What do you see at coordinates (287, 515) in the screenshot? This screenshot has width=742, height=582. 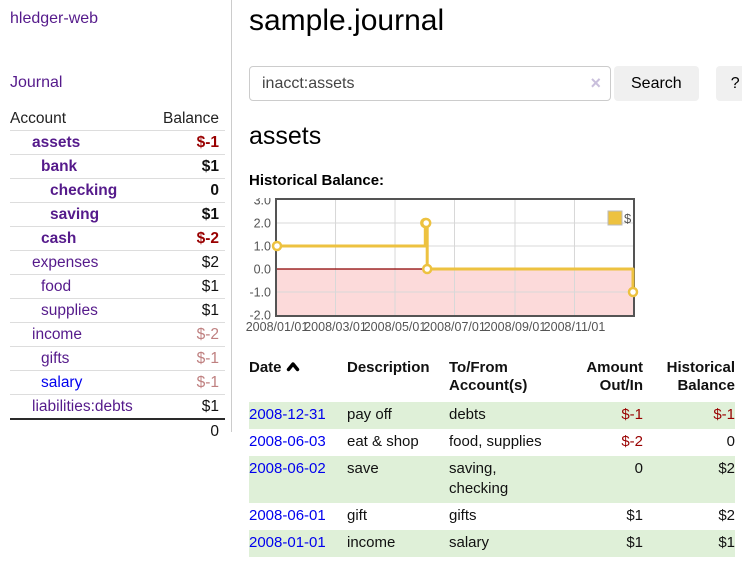 I see `transaction-date-link: 2008-06-01` at bounding box center [287, 515].